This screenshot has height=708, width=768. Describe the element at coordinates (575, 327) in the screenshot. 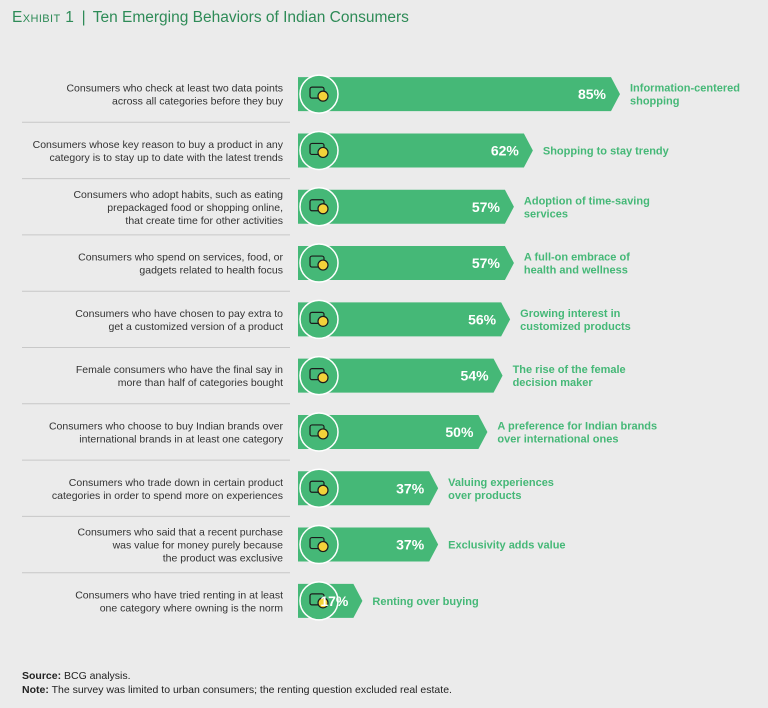

I see `behavior-label: customized products` at that location.